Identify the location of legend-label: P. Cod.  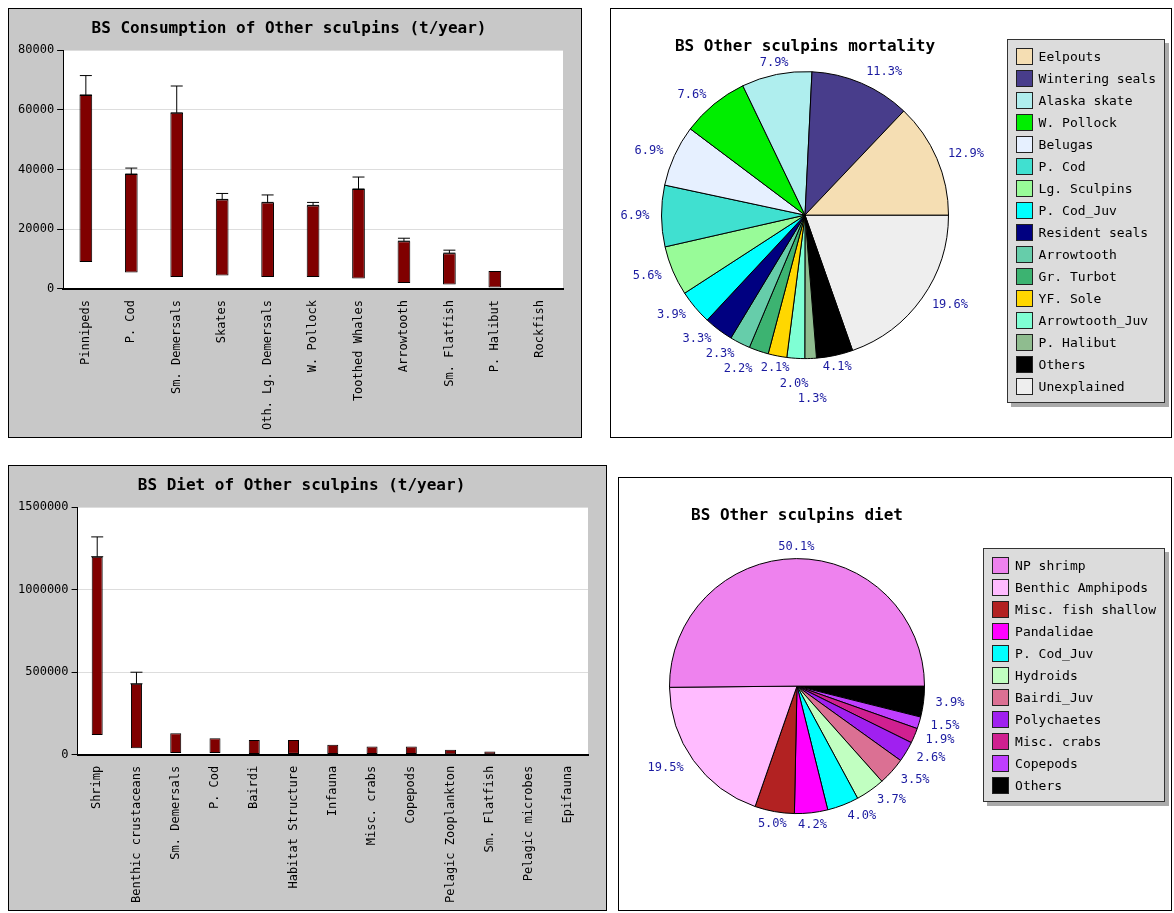
(1062, 166).